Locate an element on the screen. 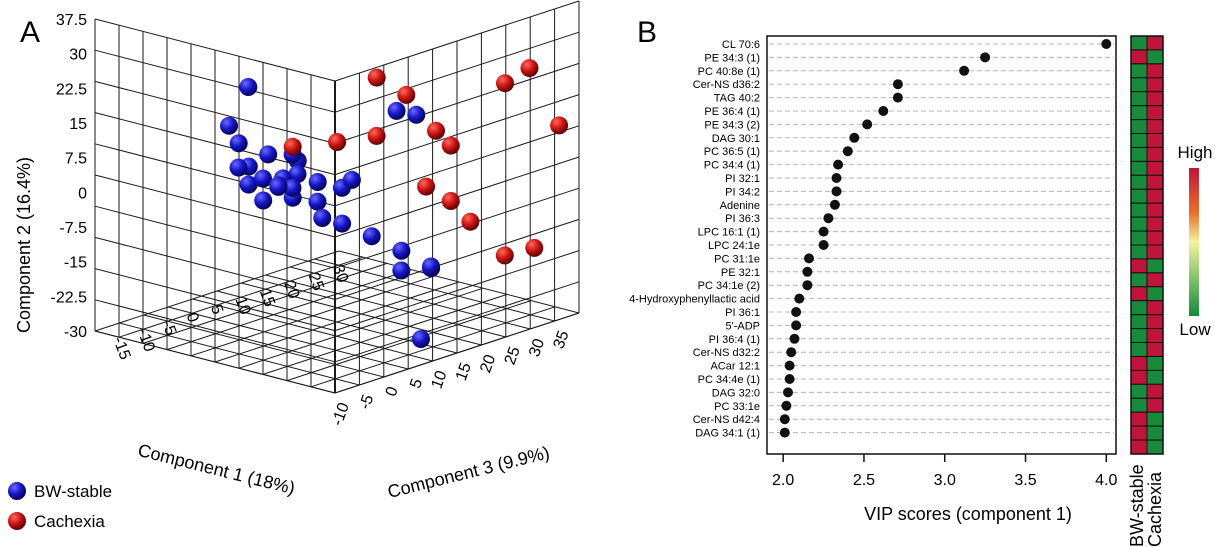 Image resolution: width=1215 pixels, height=547 pixels. y-tick-label: 37.5 is located at coordinates (71, 20).